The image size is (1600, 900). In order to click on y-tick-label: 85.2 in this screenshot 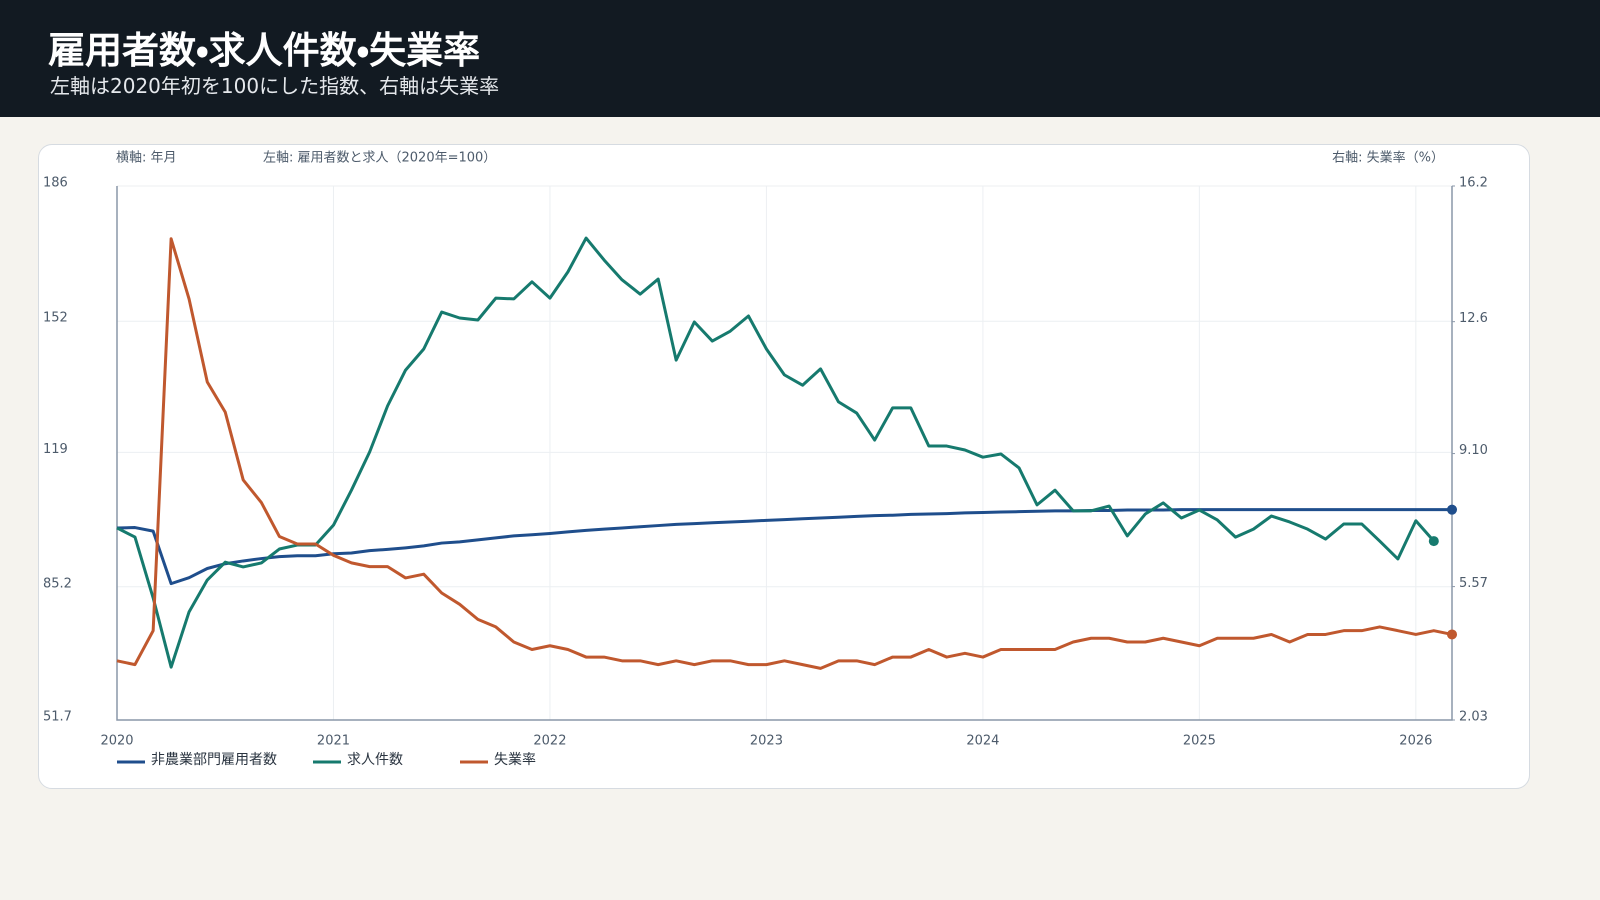, I will do `click(57, 583)`.